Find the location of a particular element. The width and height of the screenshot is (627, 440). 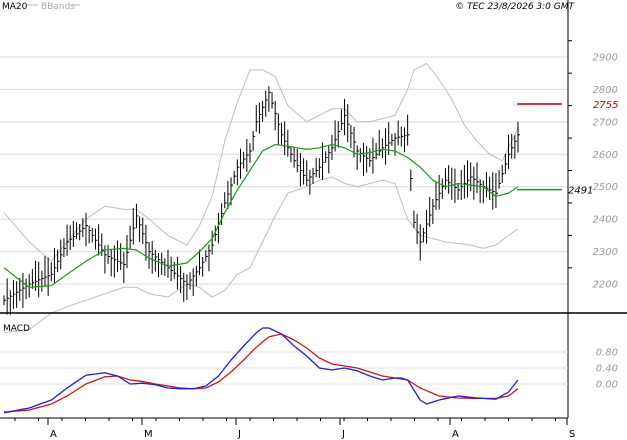

bbands-legend: BBands is located at coordinates (58, 7).